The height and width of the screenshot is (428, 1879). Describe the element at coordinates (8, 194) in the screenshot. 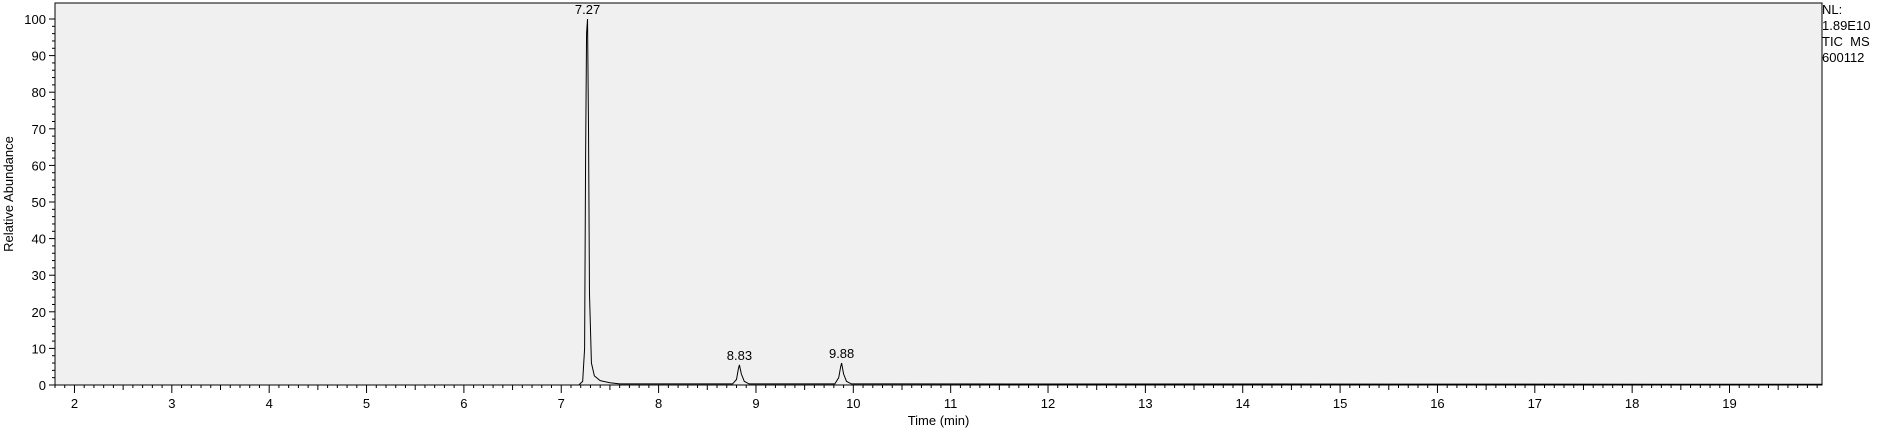

I see `y-axis-label: Relative Abundance` at that location.